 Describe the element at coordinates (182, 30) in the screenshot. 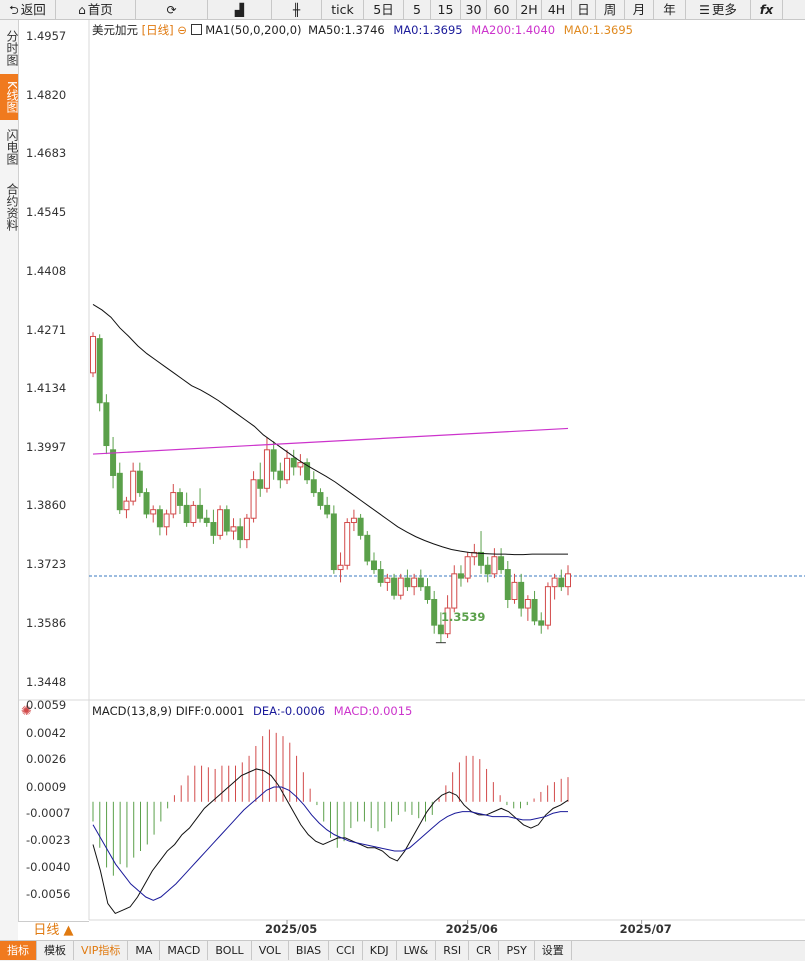

I see `collapse-toggle-icon: ⊖` at that location.